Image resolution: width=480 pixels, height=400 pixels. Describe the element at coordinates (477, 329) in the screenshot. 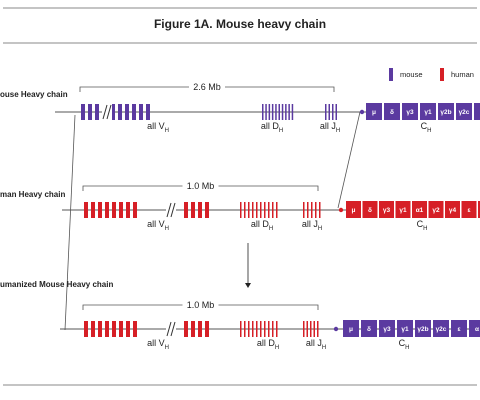

I see `constant-segment-label: α` at that location.